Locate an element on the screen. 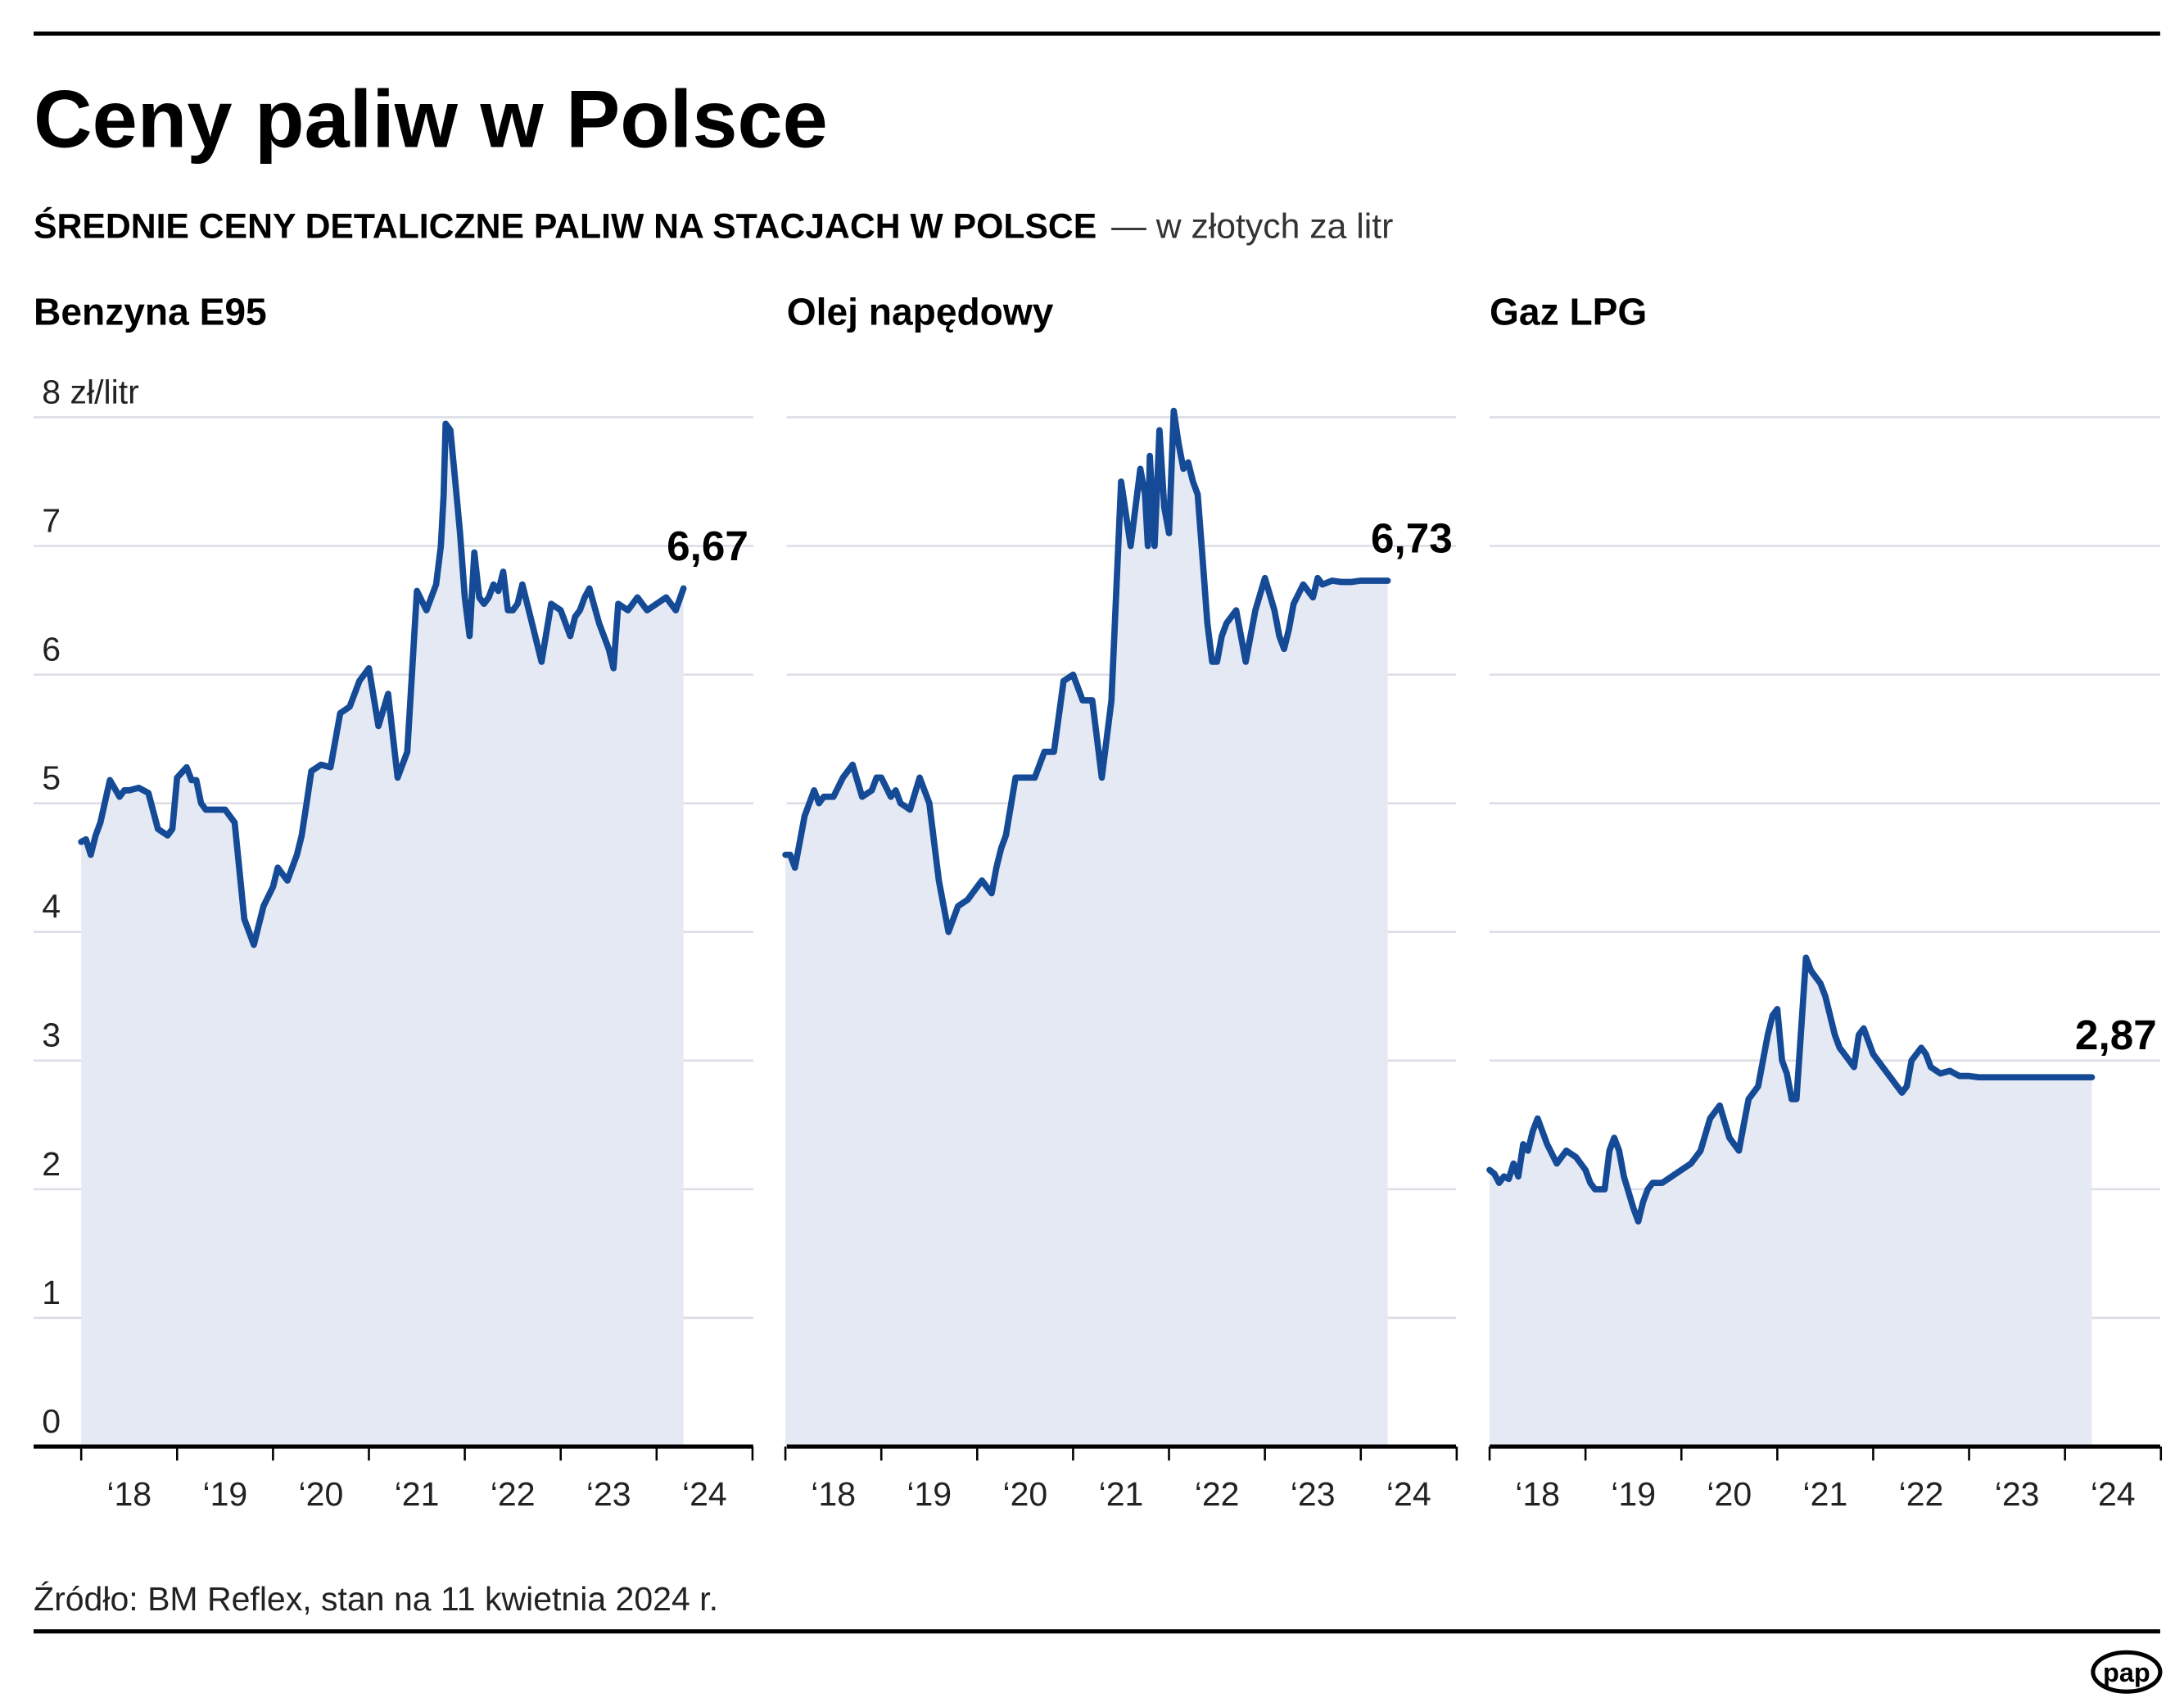  y-tick-label: 4 is located at coordinates (51, 907).